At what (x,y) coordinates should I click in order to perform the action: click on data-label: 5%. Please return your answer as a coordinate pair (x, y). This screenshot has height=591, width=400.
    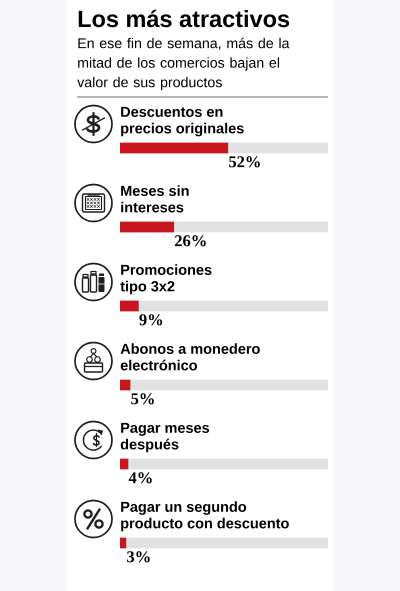
    Looking at the image, I should click on (142, 398).